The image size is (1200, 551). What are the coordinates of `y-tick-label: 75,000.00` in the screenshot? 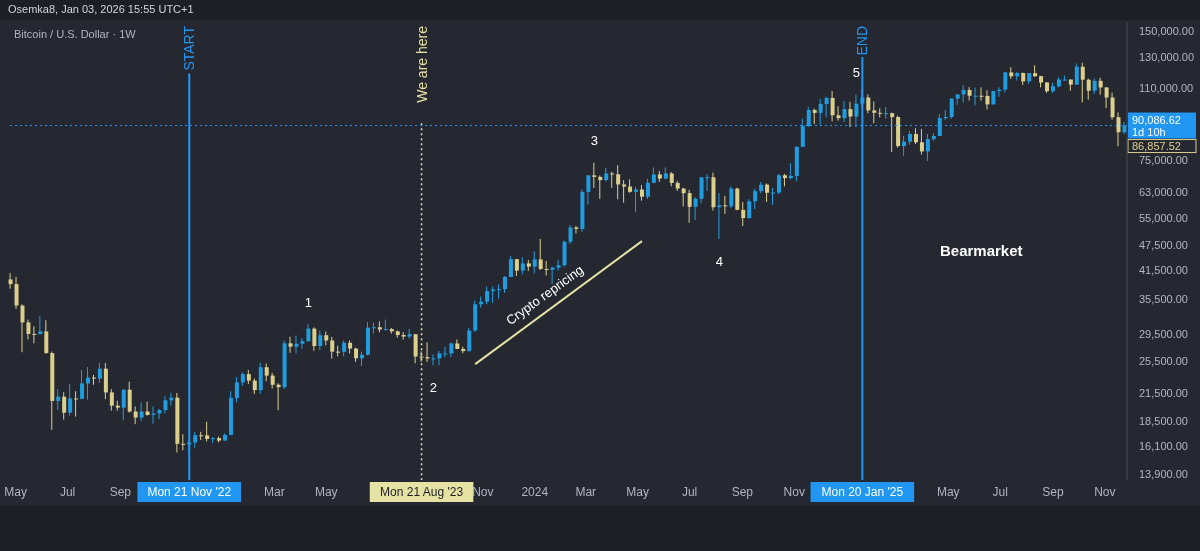 It's located at (1163, 159).